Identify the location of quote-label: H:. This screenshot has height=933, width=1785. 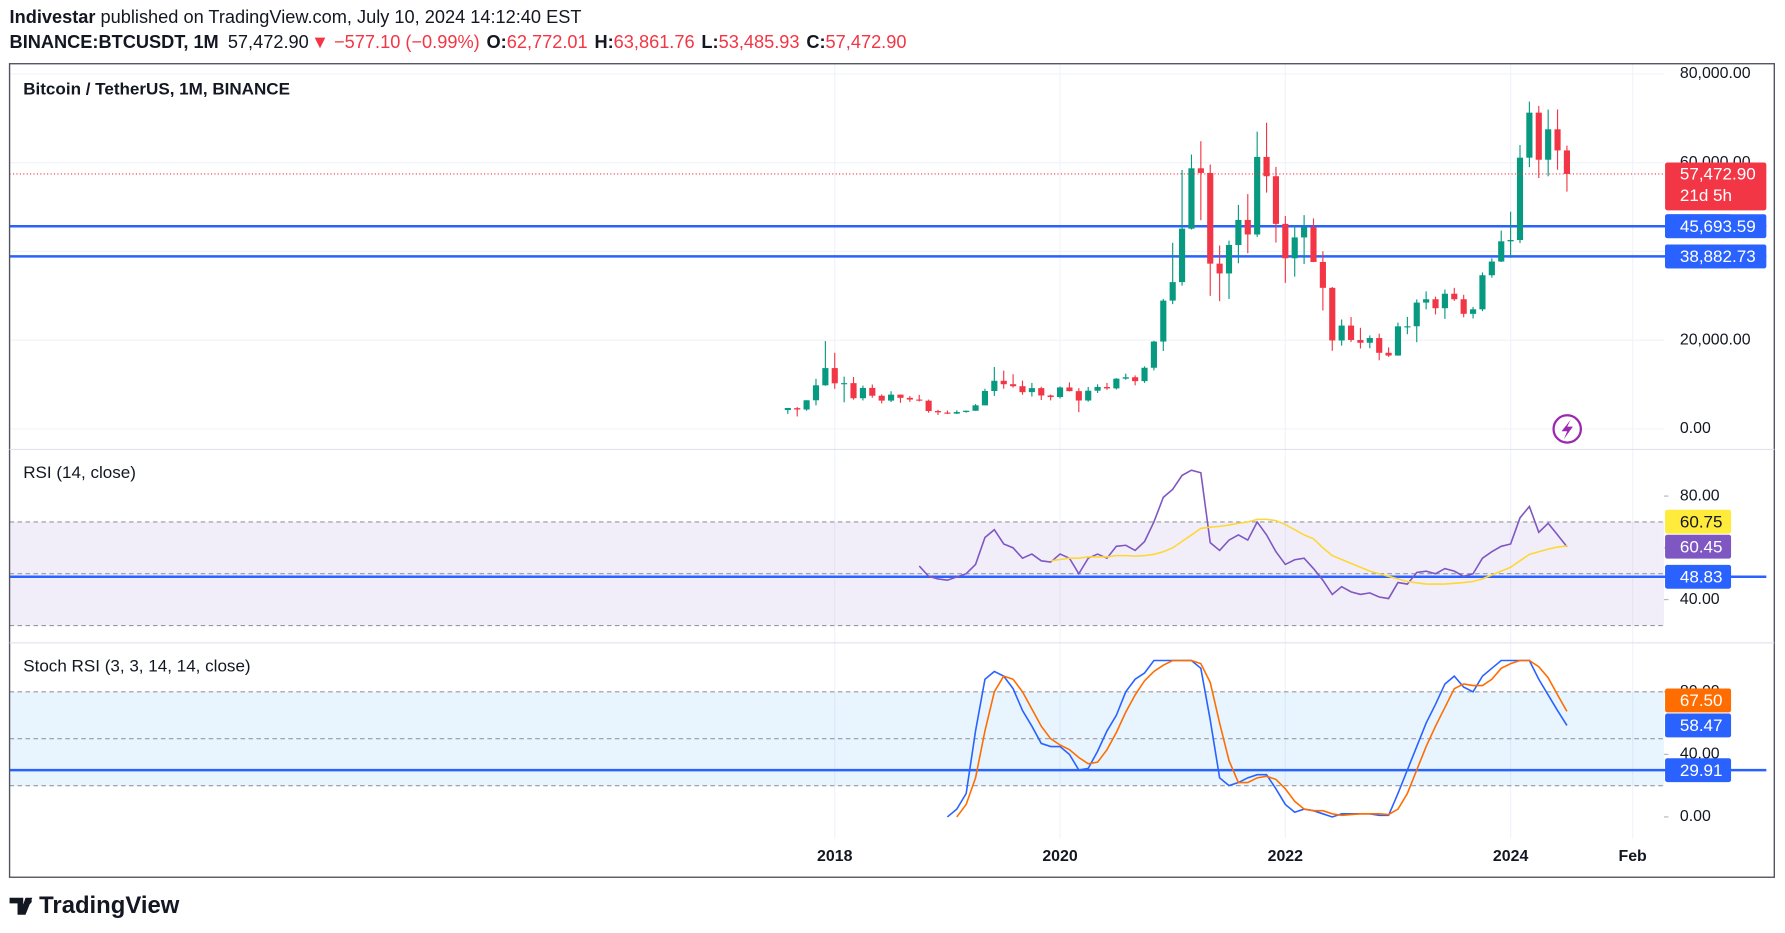
(603, 42).